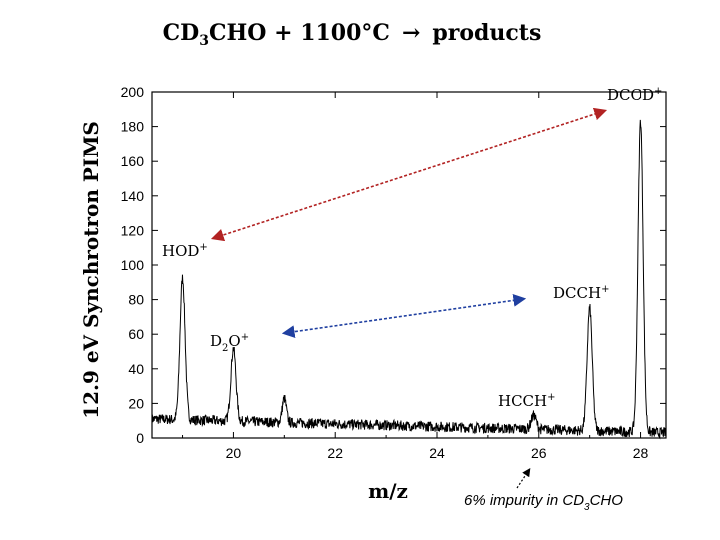 The image size is (720, 540). Describe the element at coordinates (388, 491) in the screenshot. I see `x-axis-label: m/z` at that location.